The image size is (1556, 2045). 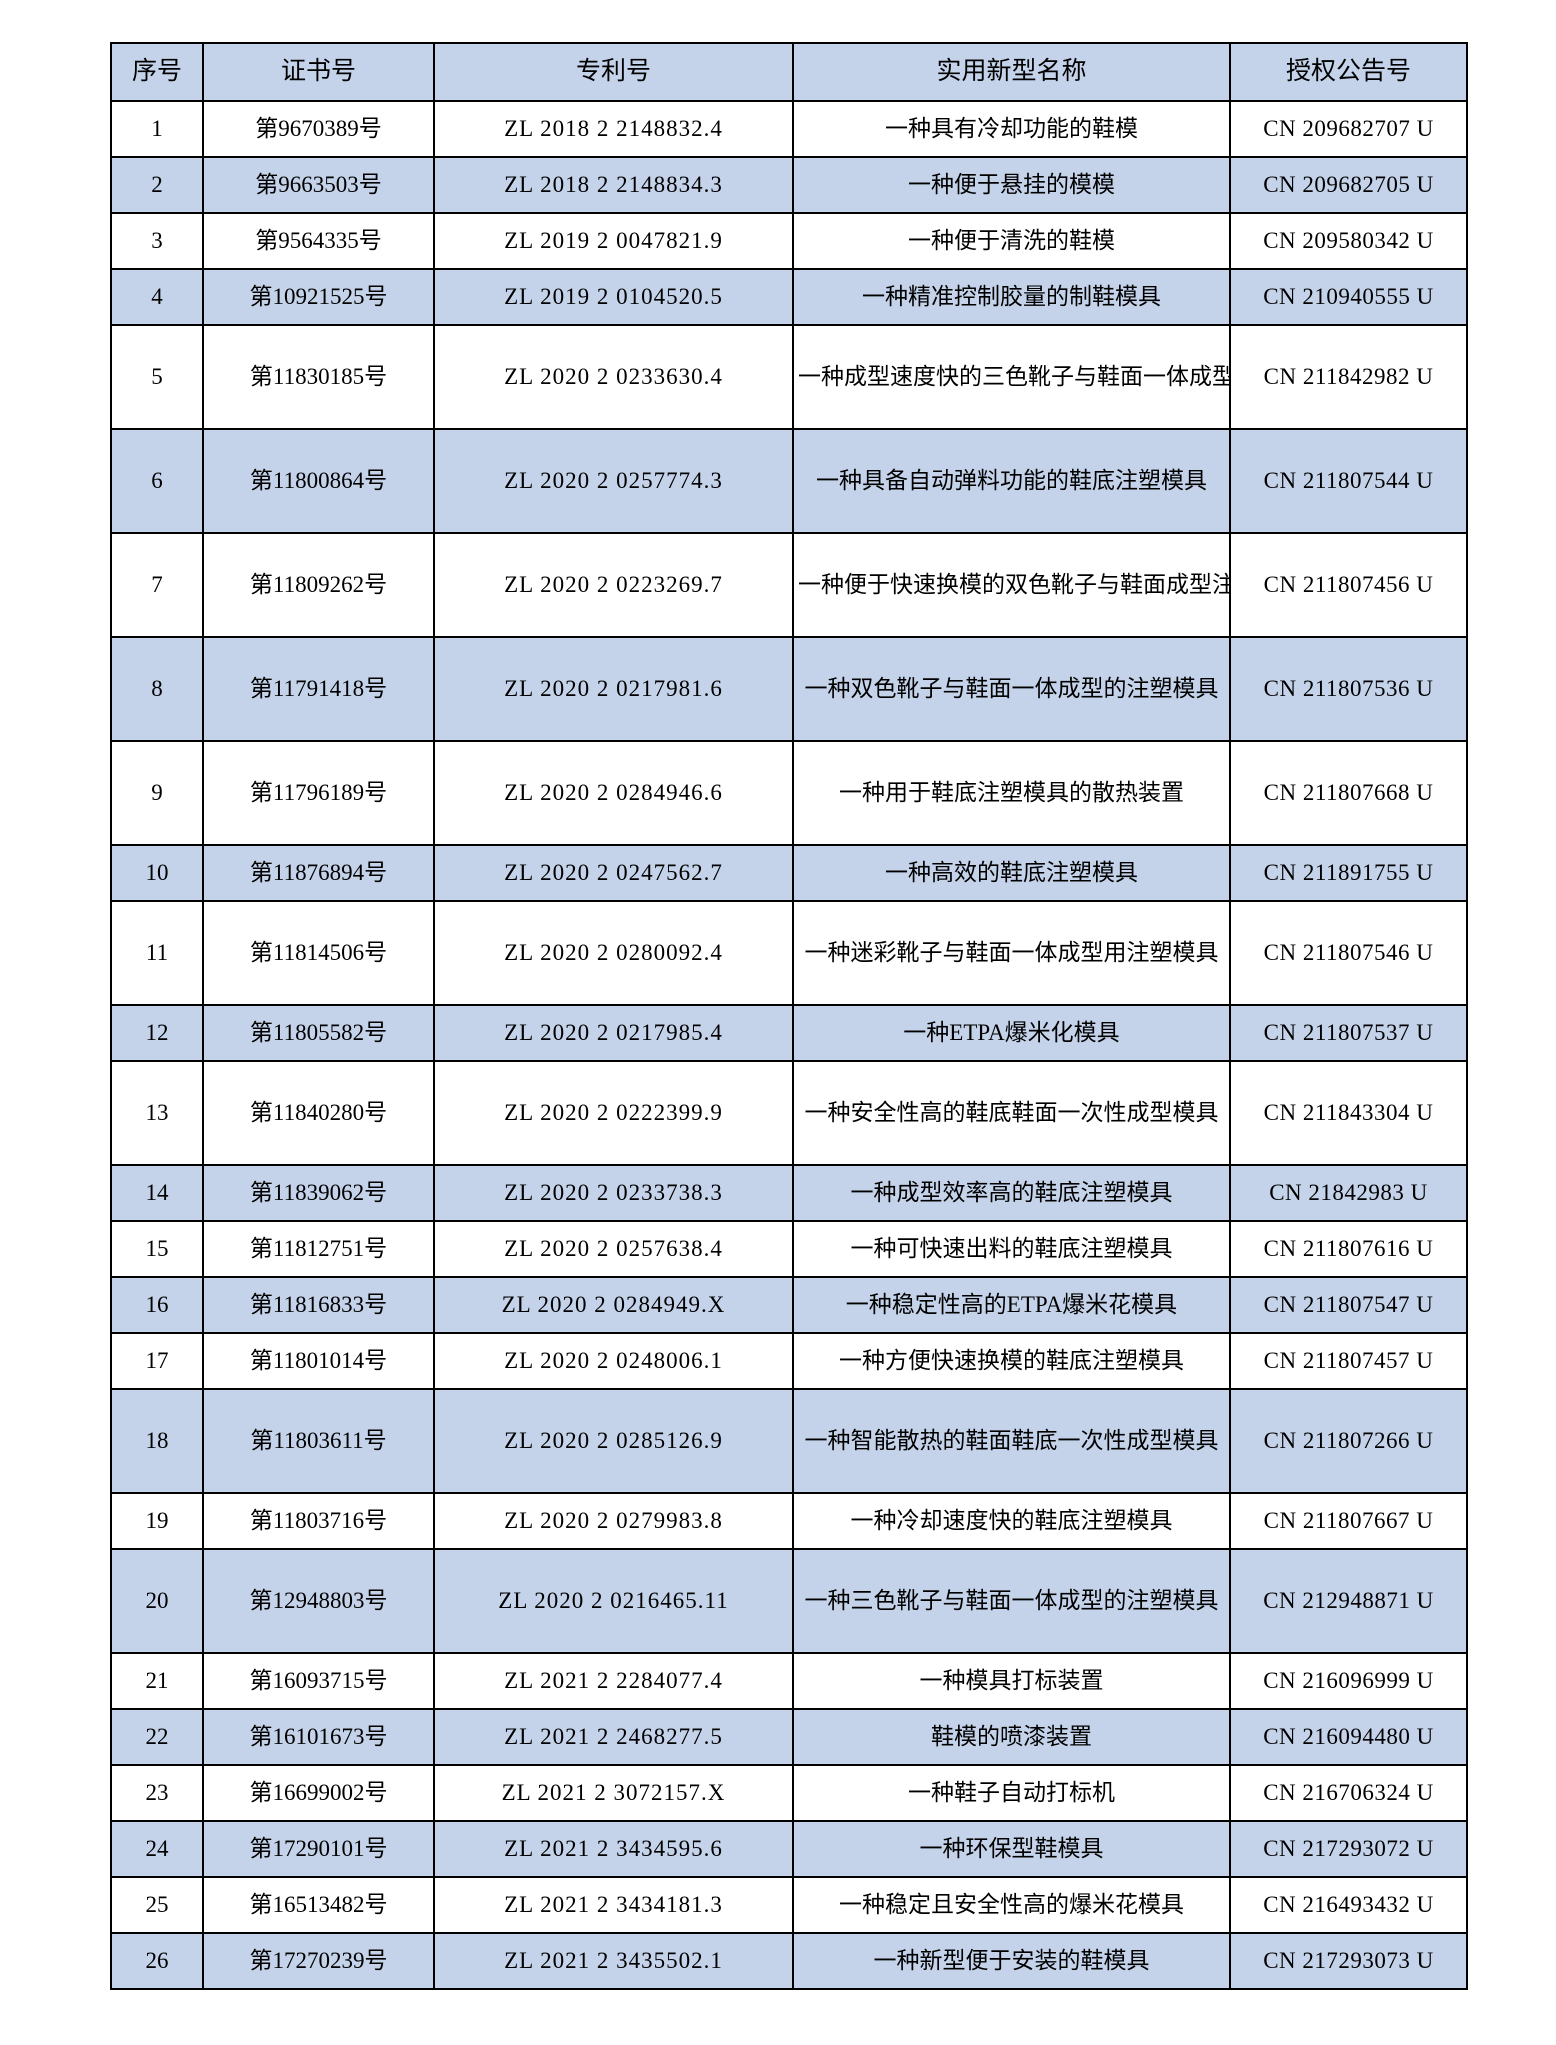 I want to click on row-seq: 24, so click(x=157, y=1849).